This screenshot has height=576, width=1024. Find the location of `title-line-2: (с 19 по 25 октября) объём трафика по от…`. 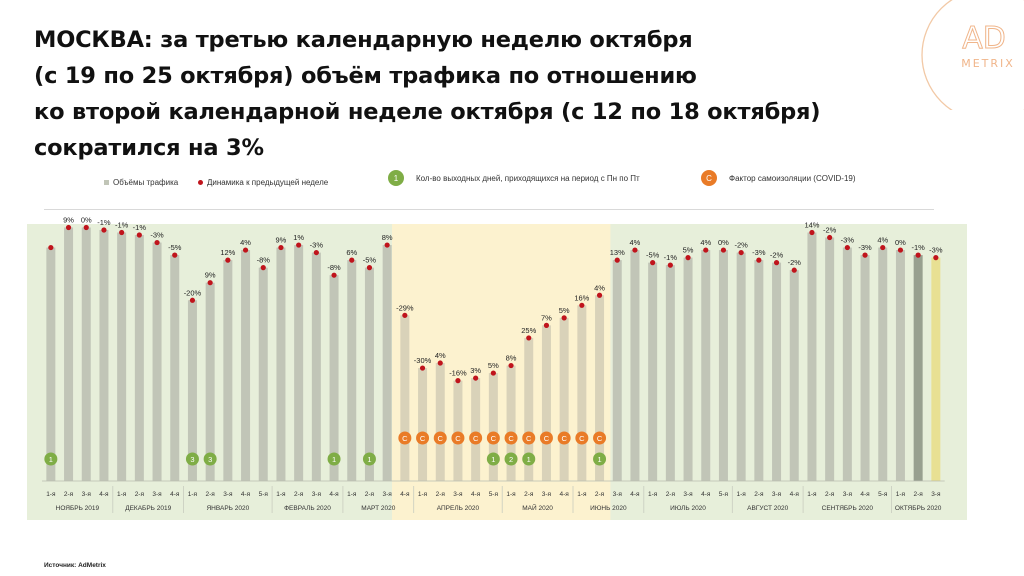

title-line-2: (с 19 по 25 октября) объём трафика по от… is located at coordinates (365, 76).